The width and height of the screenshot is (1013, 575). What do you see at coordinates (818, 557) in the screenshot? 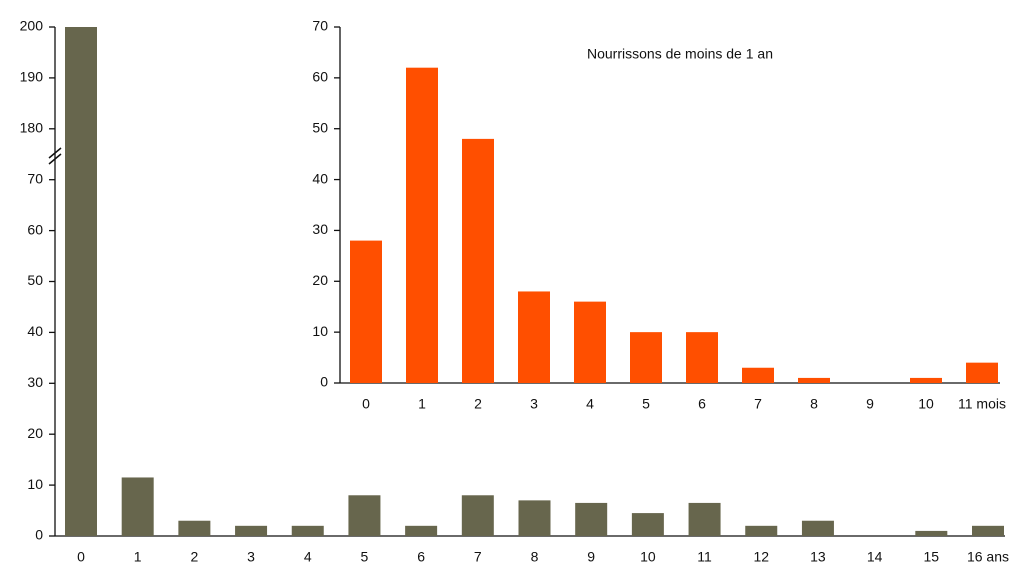
I see `x-tick-label: 13` at bounding box center [818, 557].